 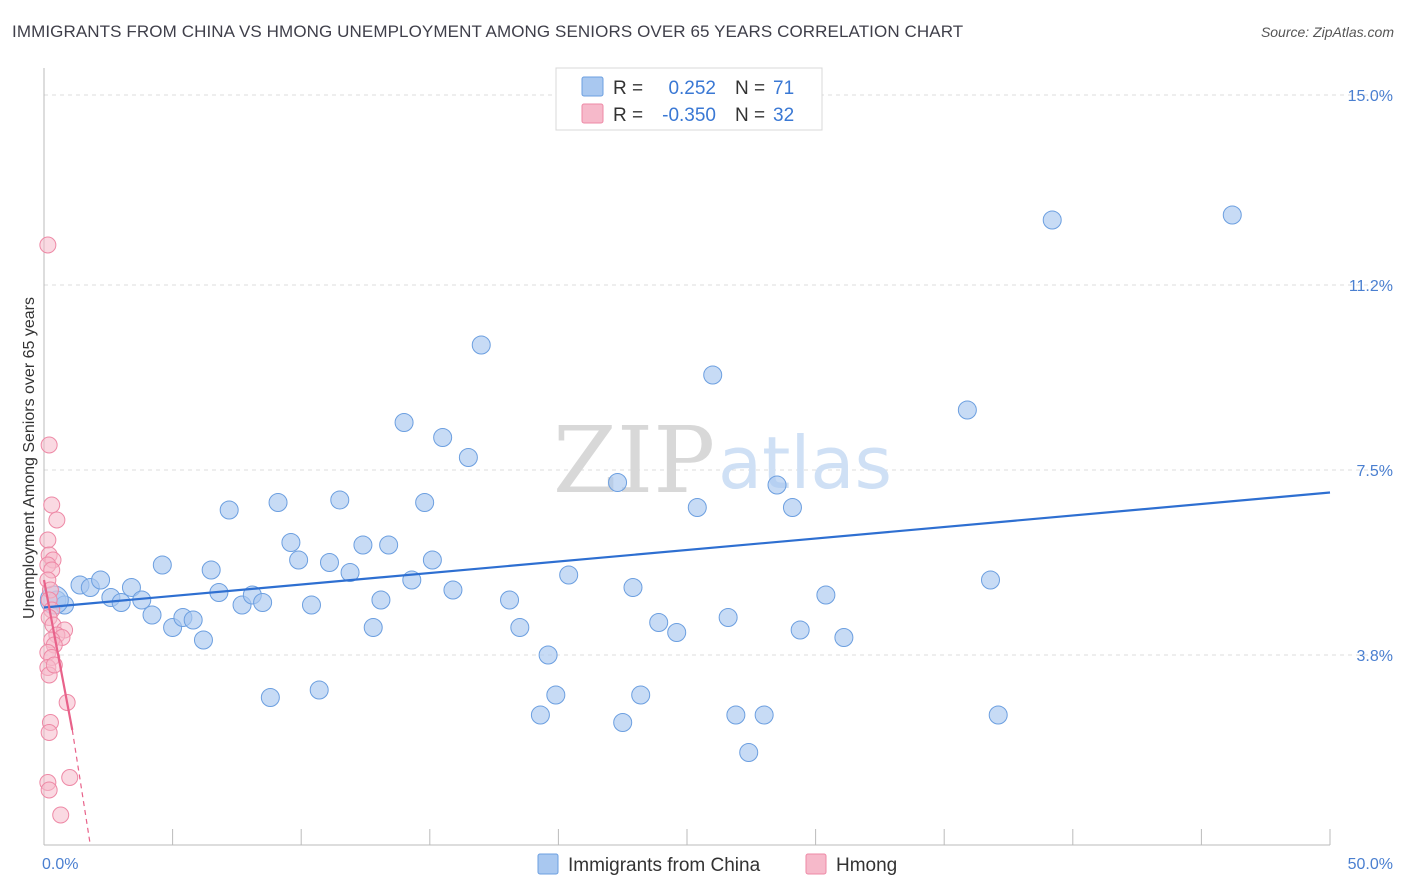 I want to click on stats-legend: R = 0.252 N = 71 R = -0.350 N = 32, so click(x=689, y=99).